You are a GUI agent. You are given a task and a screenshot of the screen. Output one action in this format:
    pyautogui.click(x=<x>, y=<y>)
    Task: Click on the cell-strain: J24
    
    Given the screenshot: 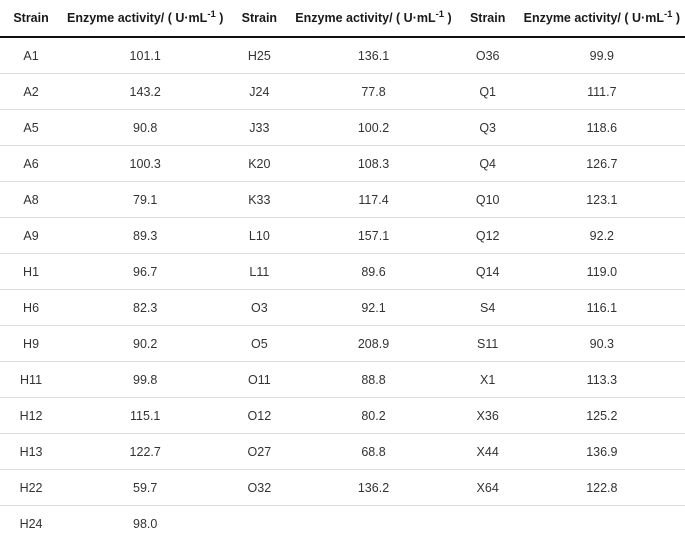 What is the action you would take?
    pyautogui.click(x=259, y=92)
    